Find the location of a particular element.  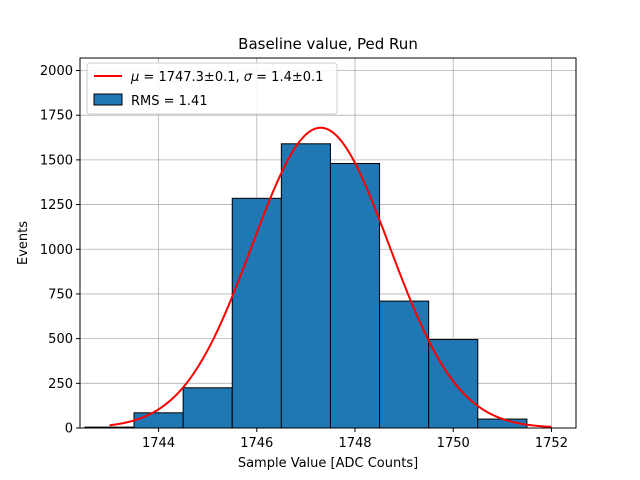

y-tick-label: 750 is located at coordinates (60, 294).